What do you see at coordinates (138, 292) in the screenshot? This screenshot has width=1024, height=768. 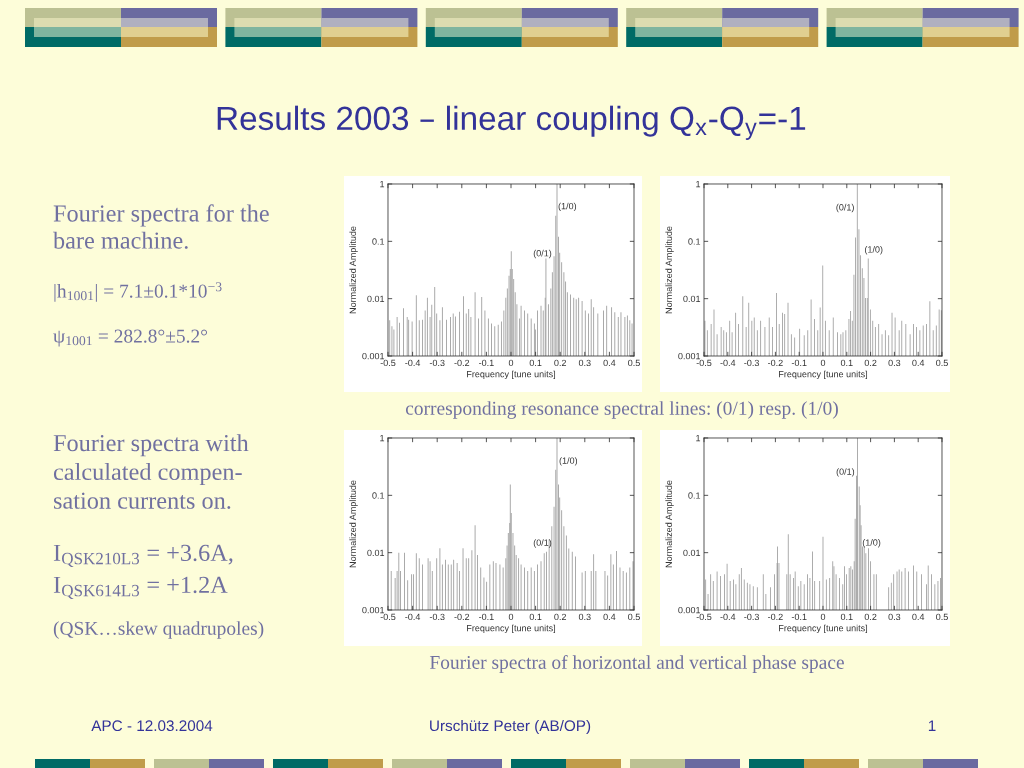 I see `text: |h$_{1001}$| = 7.1±0.1*10$^{−3}$` at bounding box center [138, 292].